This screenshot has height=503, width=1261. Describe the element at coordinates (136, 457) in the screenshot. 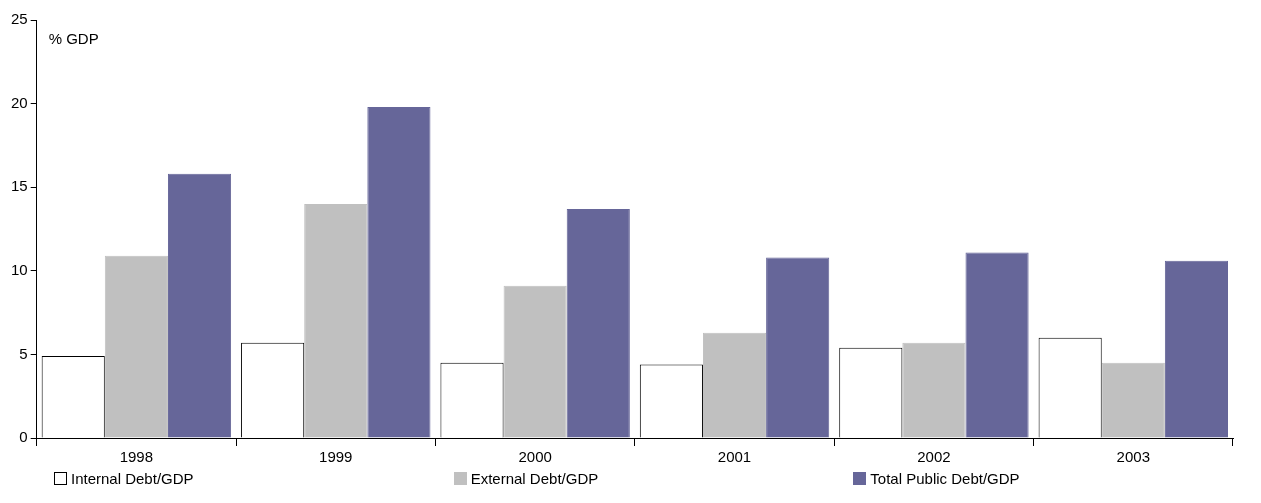

I see `x-tick-label: 1998` at that location.